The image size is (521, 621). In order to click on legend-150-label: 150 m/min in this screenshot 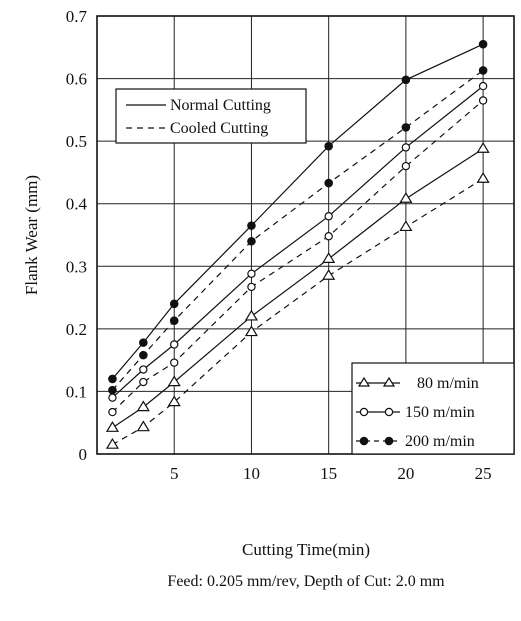, I will do `click(440, 412)`.